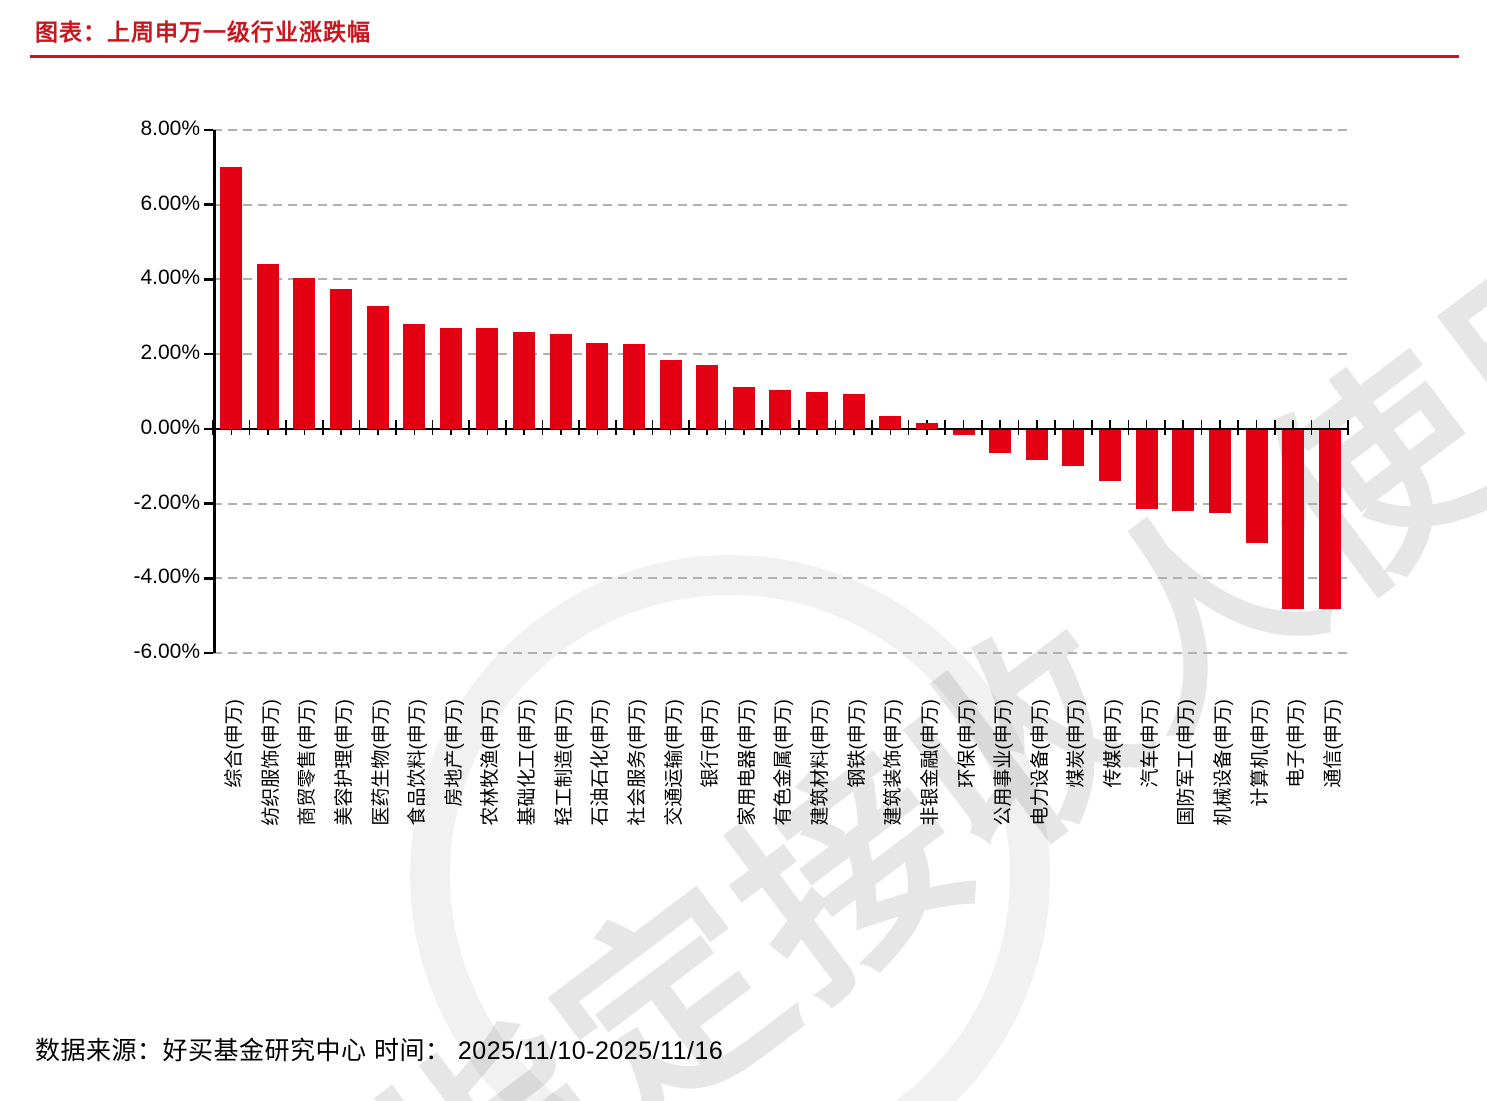  I want to click on x-axis-label-text: 纺织服饰(申万), so click(271, 762).